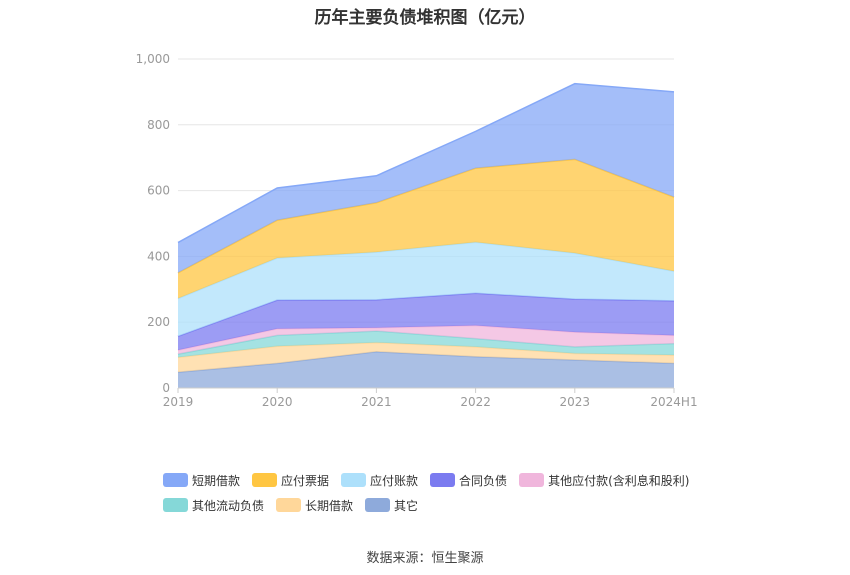  I want to click on legend-row: 短期借款 应付票据 应付账款 合同负债 其他应付款(含利息和股利), so click(463, 480).